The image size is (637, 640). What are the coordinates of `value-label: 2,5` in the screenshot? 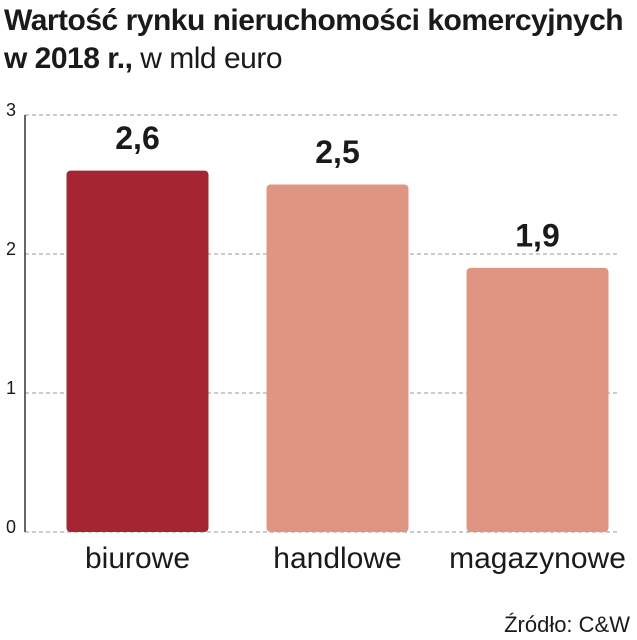 It's located at (337, 152).